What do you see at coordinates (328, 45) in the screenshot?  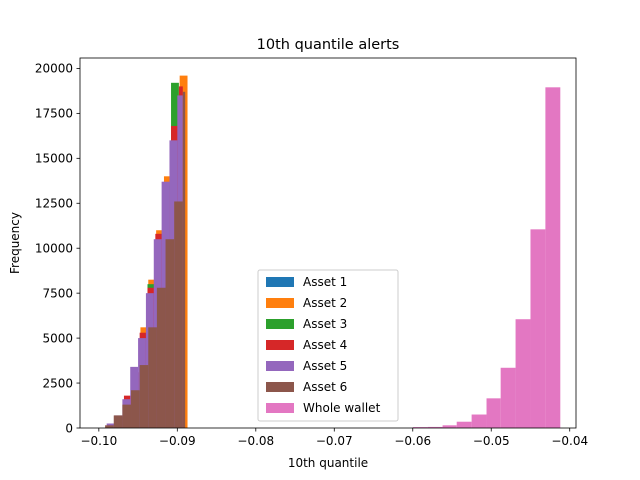 I see `chart-title: 10th quantile alerts` at bounding box center [328, 45].